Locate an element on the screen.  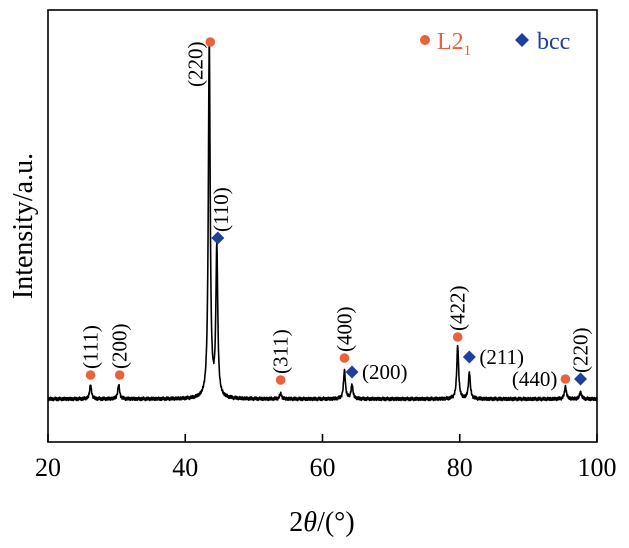
x-ticks: 20 40 60 80 100 is located at coordinates (326, 458).